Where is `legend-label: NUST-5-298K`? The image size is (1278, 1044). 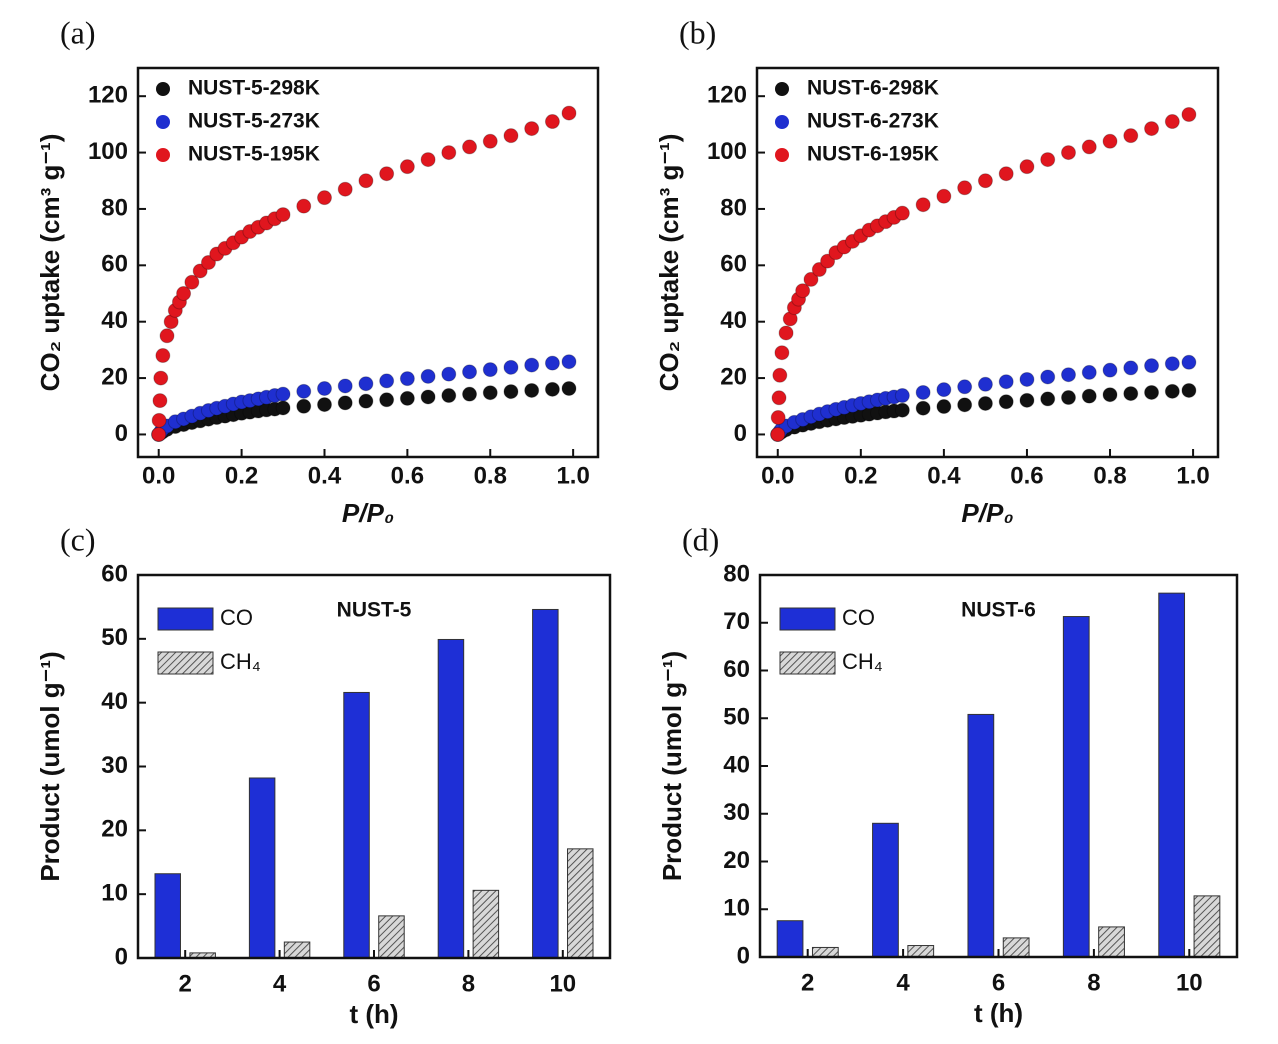 legend-label: NUST-5-298K is located at coordinates (254, 88).